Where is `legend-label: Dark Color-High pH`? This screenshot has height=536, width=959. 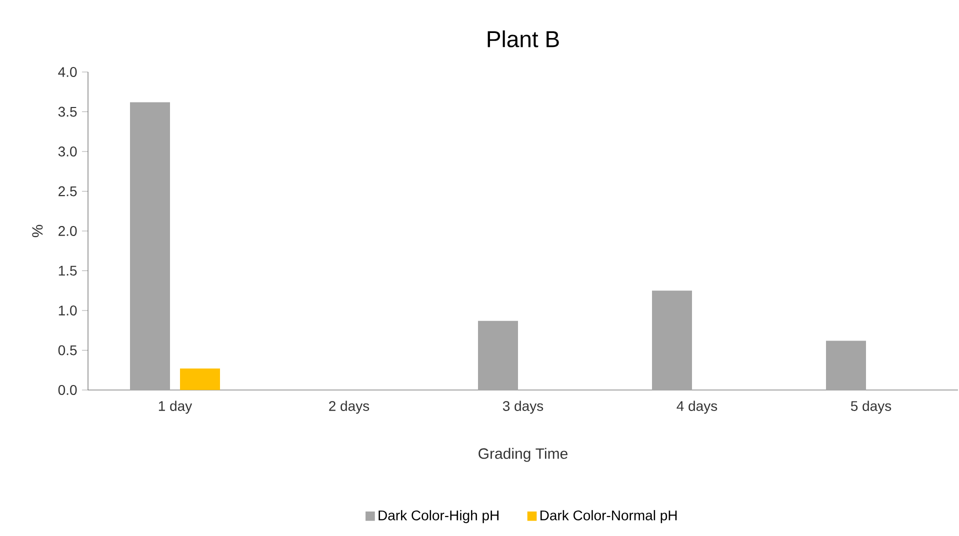 legend-label: Dark Color-High pH is located at coordinates (438, 517).